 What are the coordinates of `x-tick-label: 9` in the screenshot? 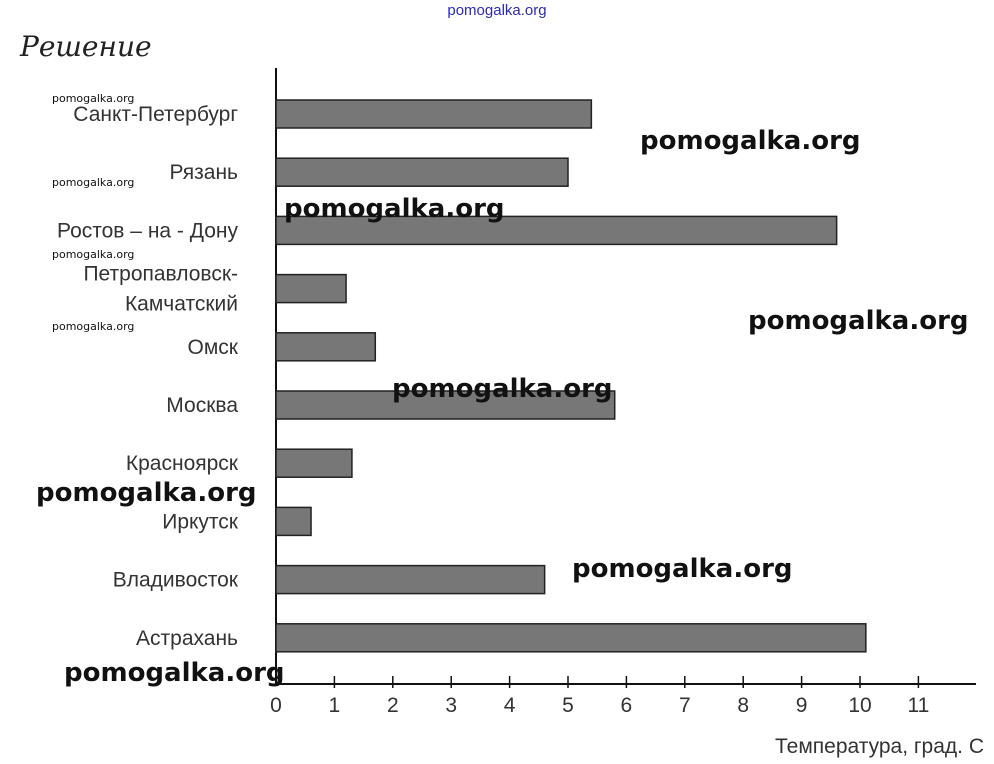 It's located at (802, 705).